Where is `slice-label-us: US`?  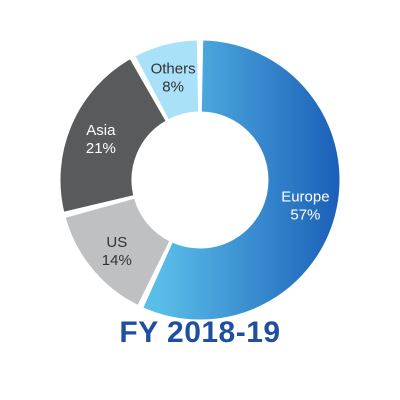
slice-label-us: US is located at coordinates (116, 242).